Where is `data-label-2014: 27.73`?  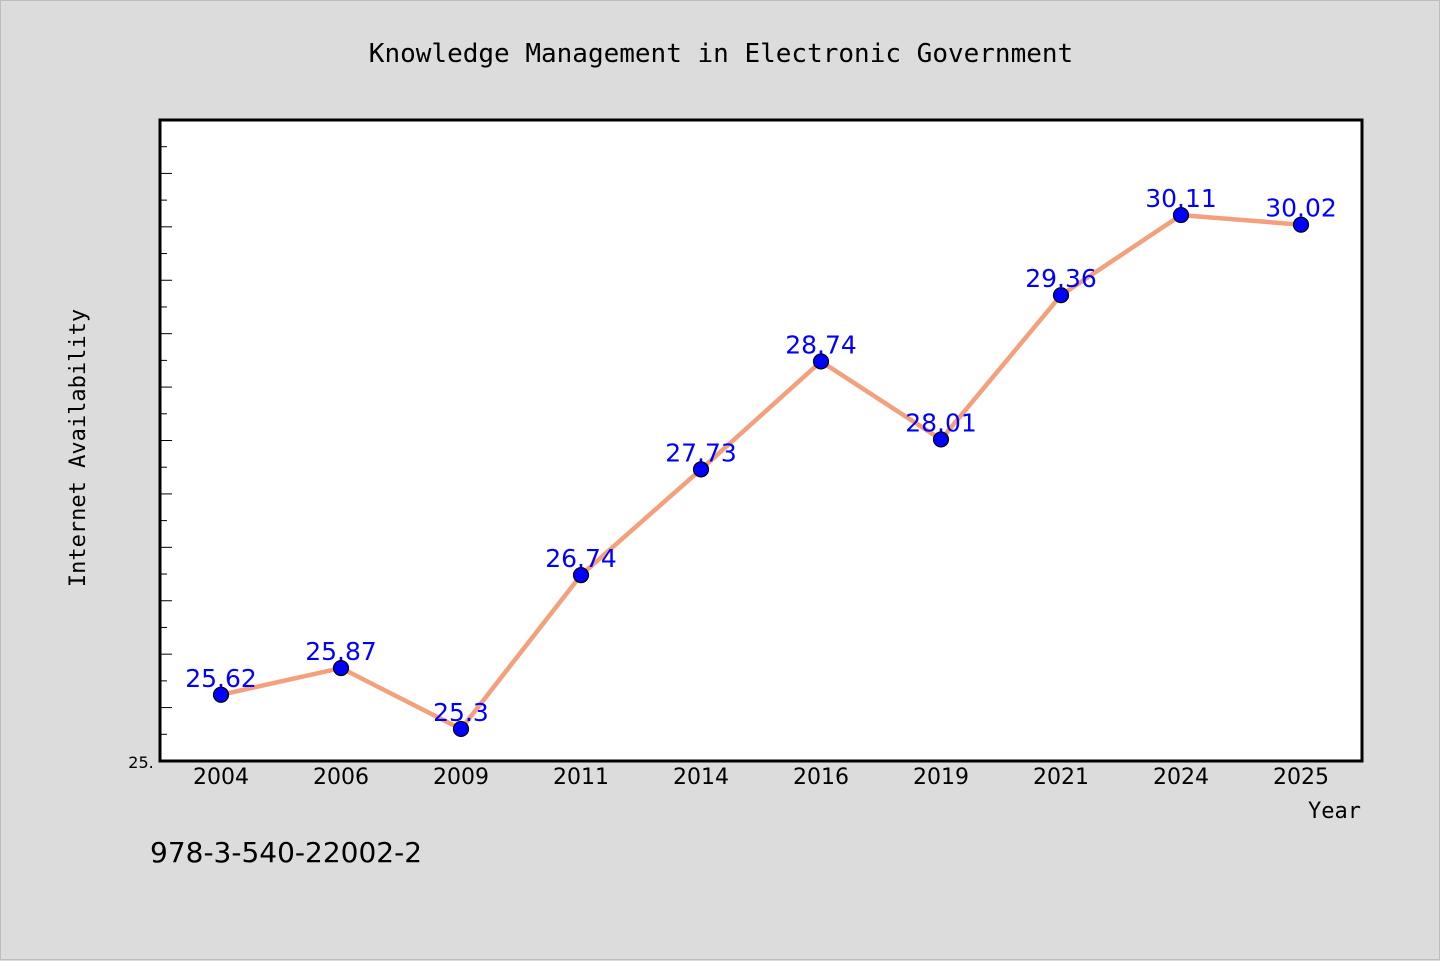 data-label-2014: 27.73 is located at coordinates (701, 452).